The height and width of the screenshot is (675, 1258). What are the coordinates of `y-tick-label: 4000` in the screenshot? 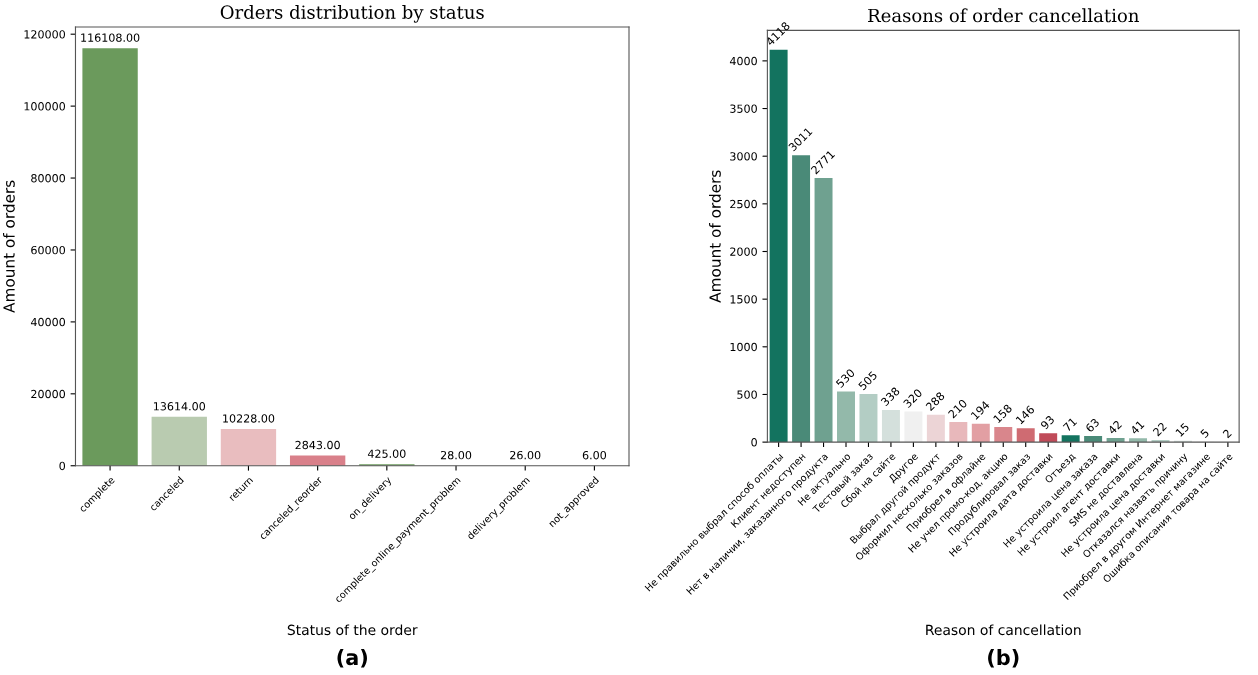 It's located at (743, 61).